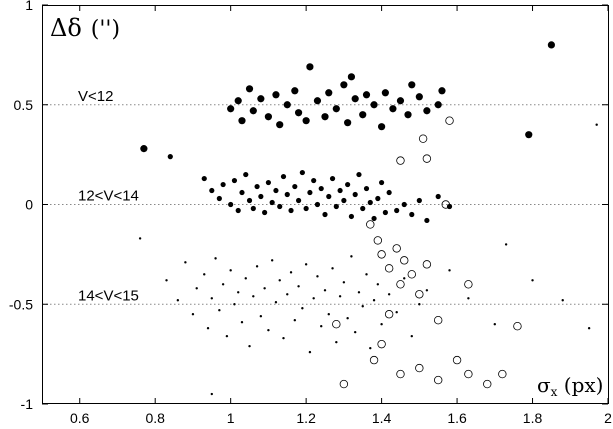 The image size is (613, 429). What do you see at coordinates (382, 418) in the screenshot?
I see `x-tick-label: 1.4` at bounding box center [382, 418].